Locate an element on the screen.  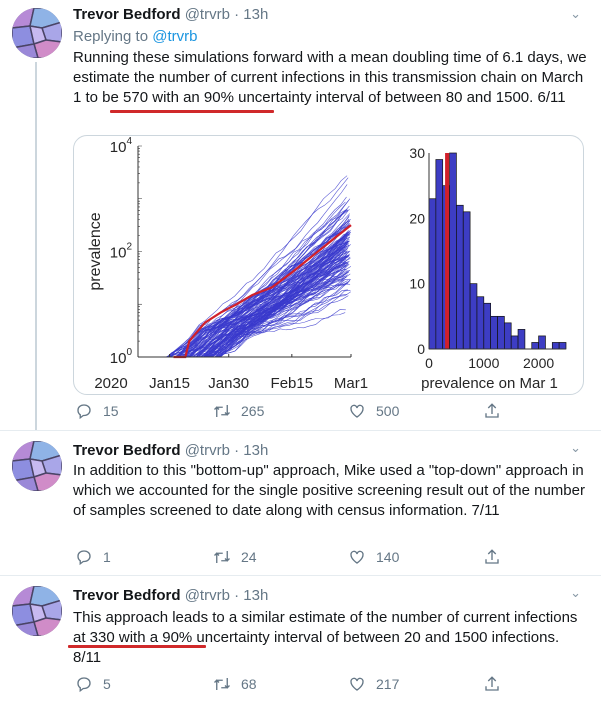
like-count: 217 is located at coordinates (388, 684).